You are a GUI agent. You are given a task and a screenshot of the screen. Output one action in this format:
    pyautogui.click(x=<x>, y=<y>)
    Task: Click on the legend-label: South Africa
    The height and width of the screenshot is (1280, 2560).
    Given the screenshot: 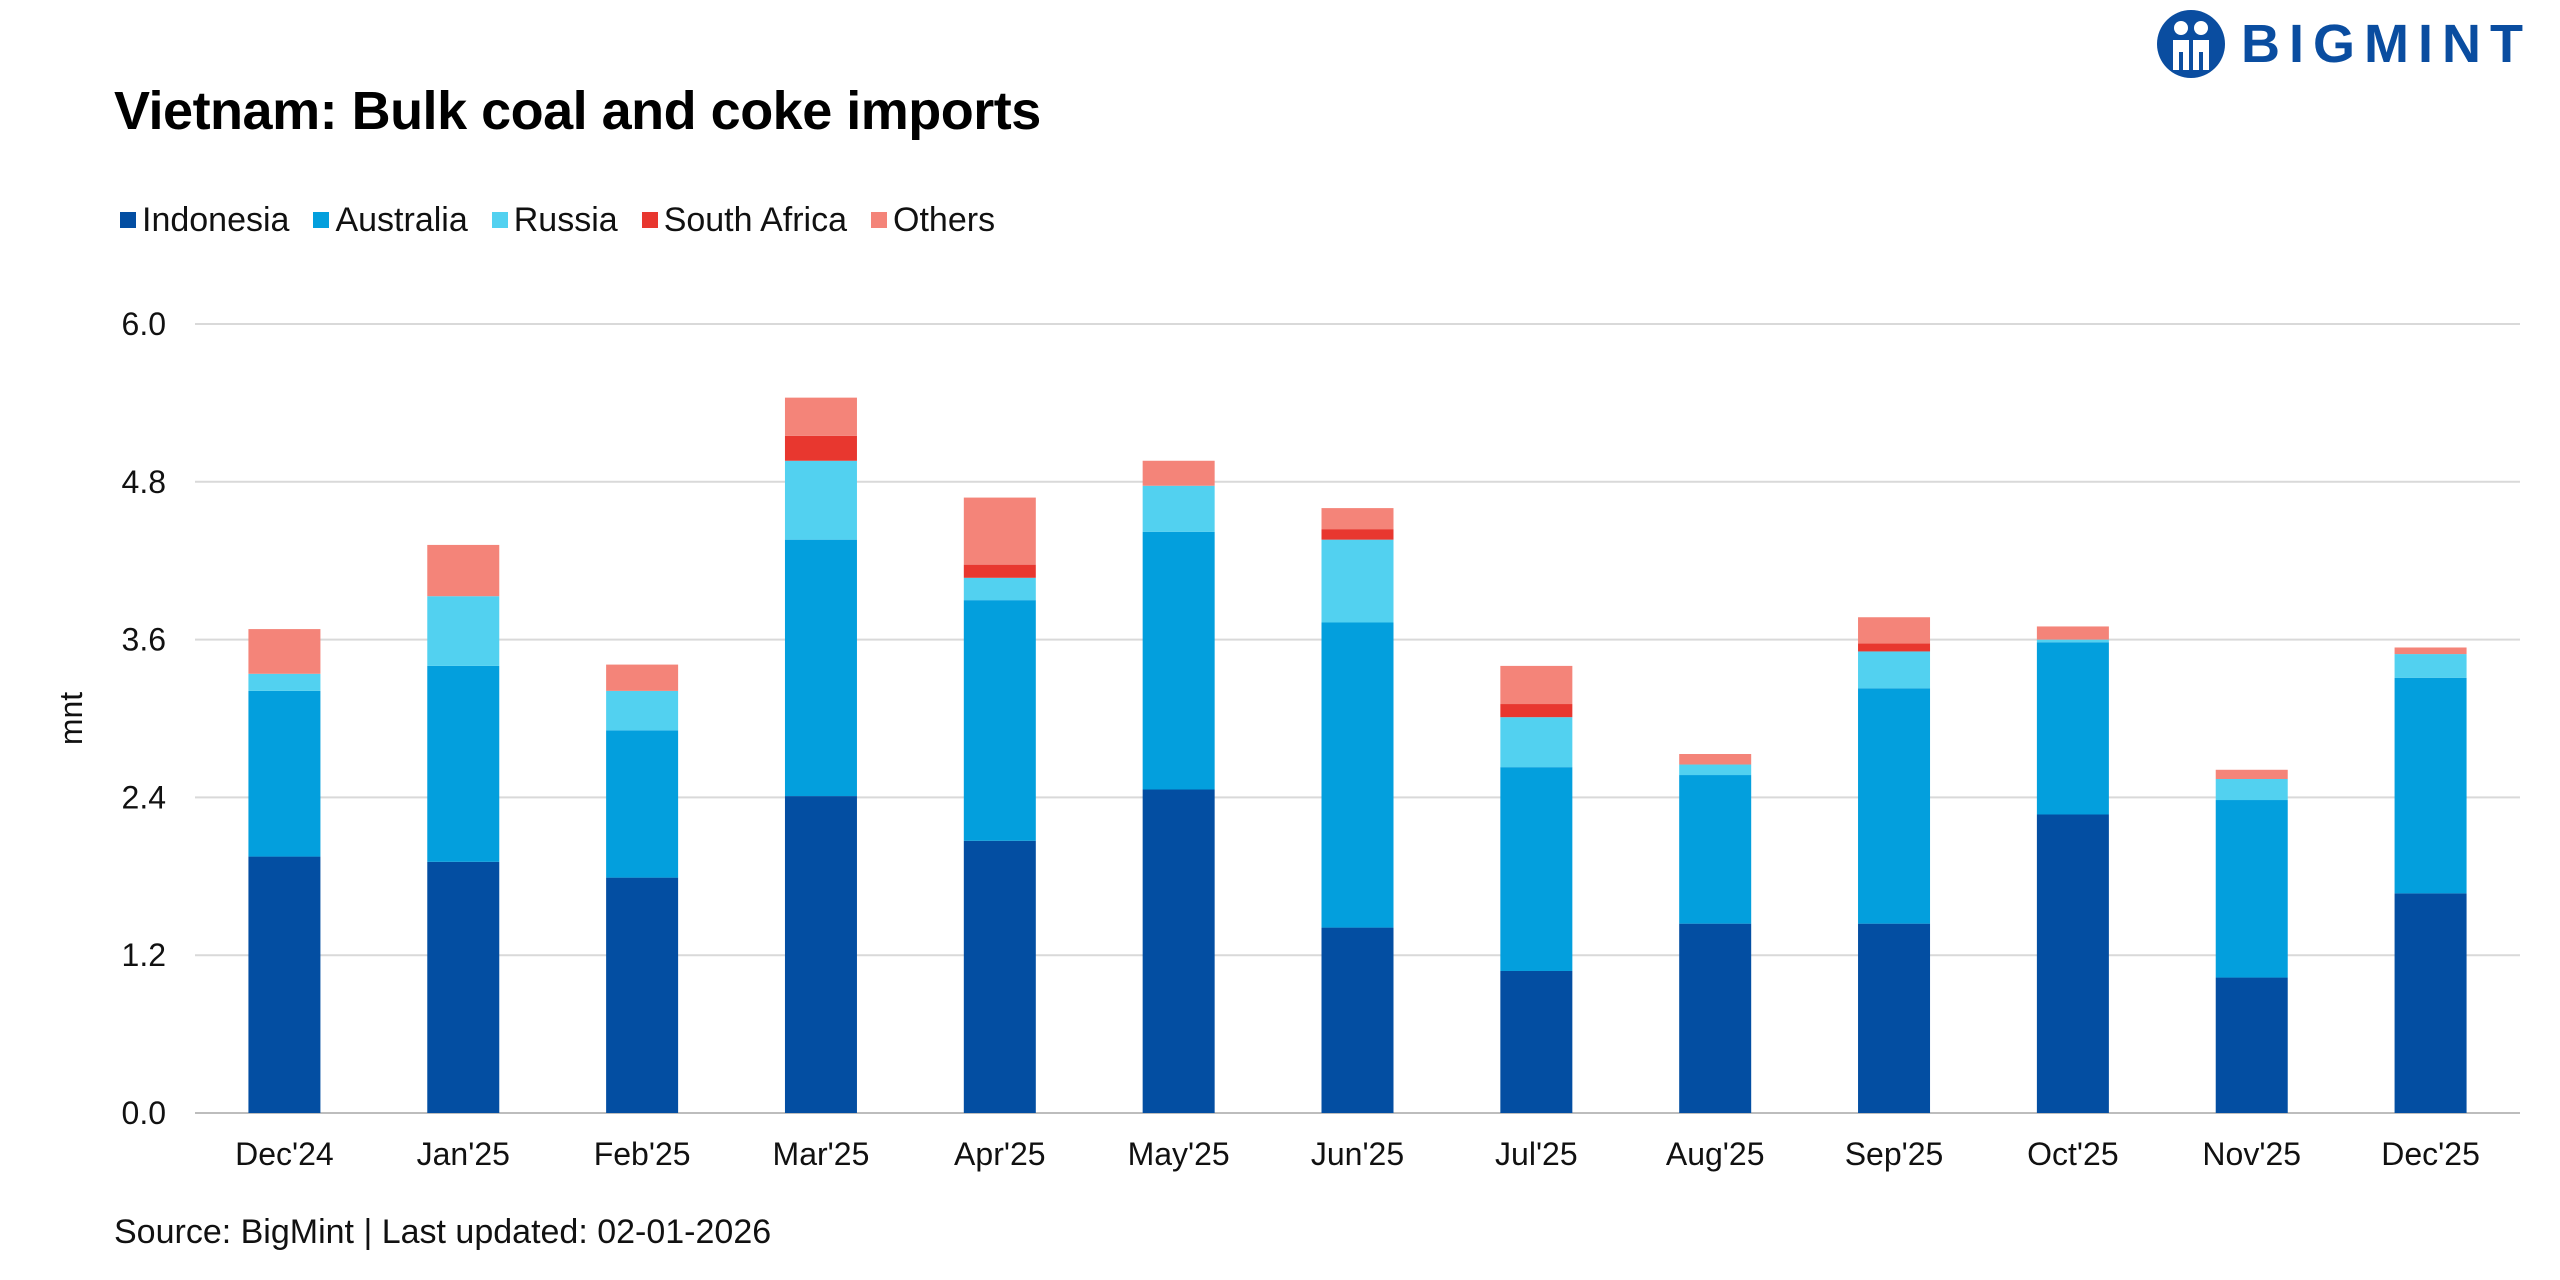 What is the action you would take?
    pyautogui.click(x=755, y=219)
    